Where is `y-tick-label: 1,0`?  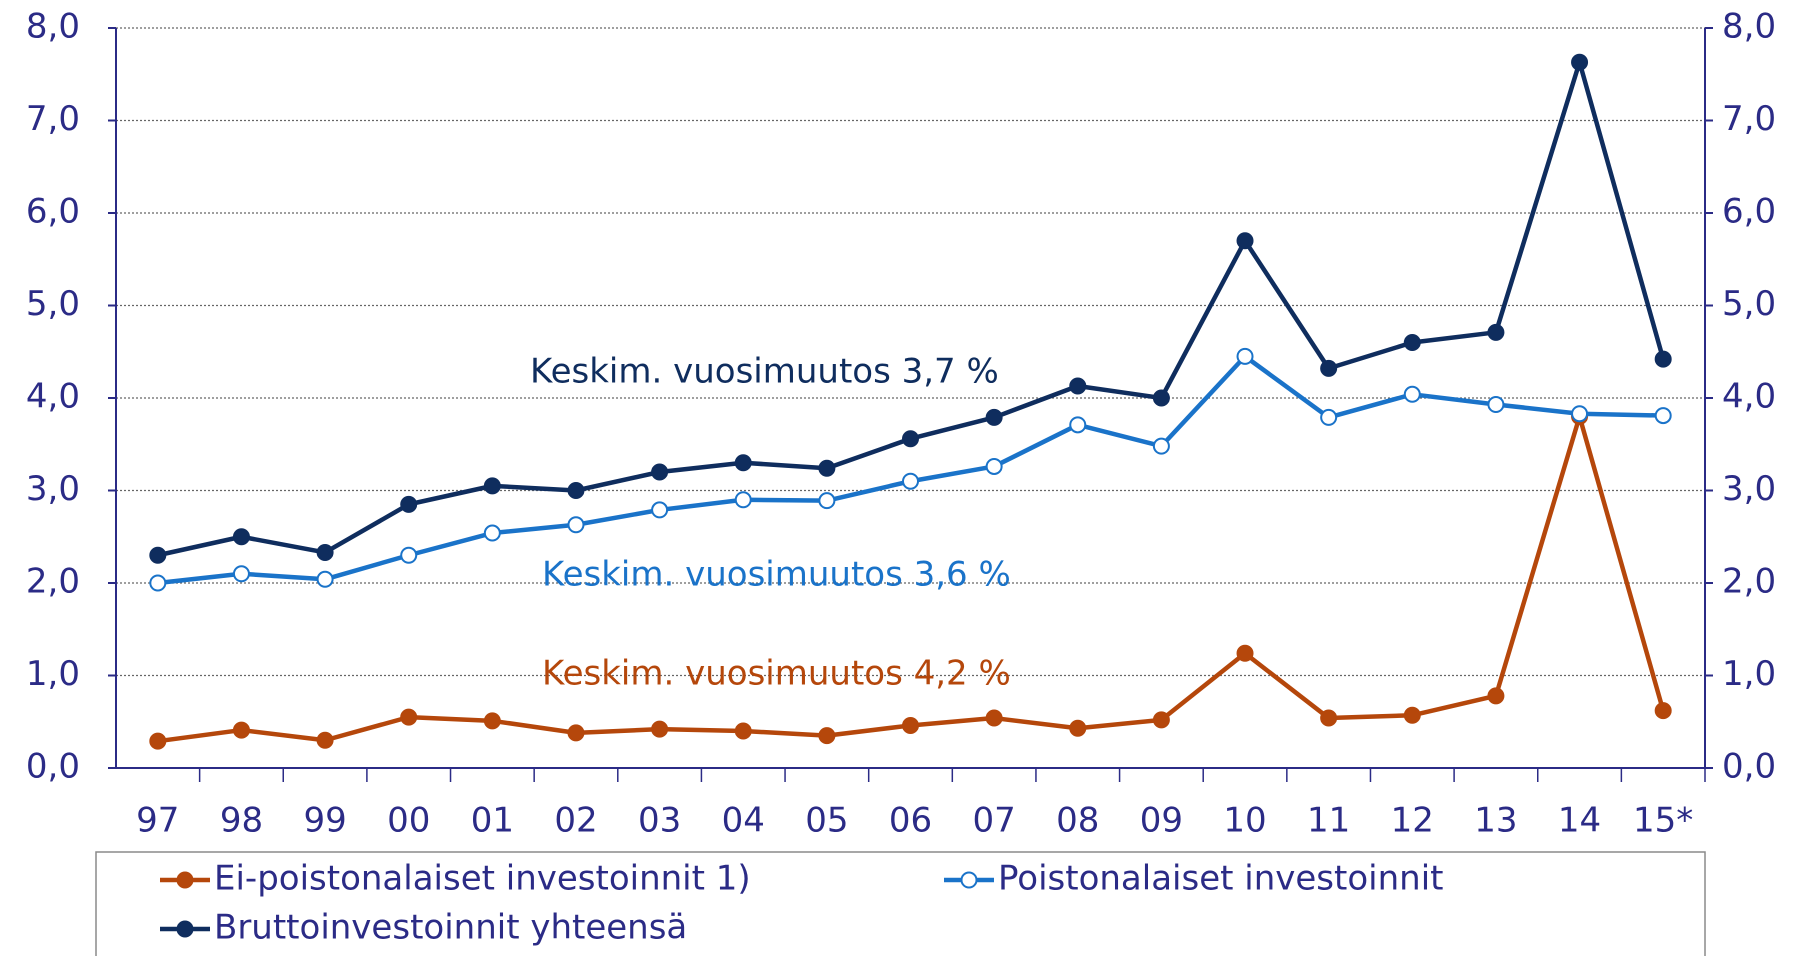 y-tick-label: 1,0 is located at coordinates (53, 674).